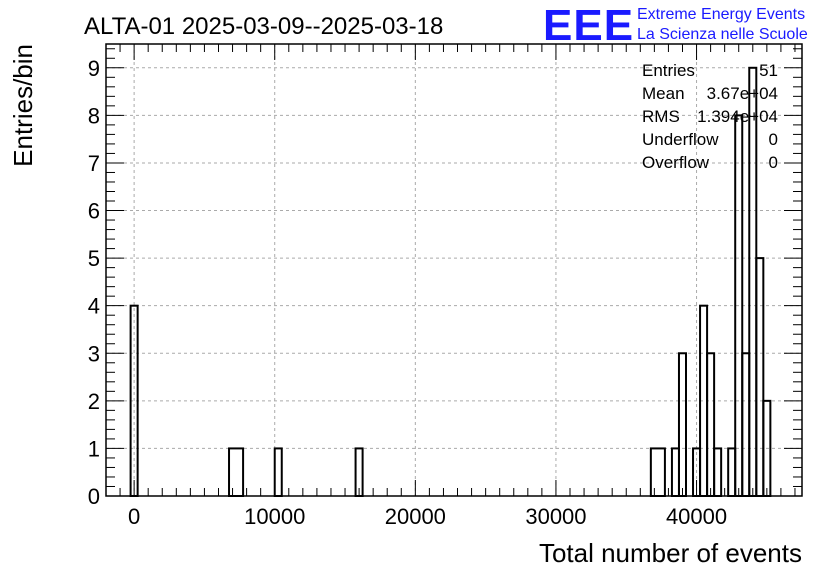 The image size is (836, 572). I want to click on y-tick-label: 1, so click(94, 448).